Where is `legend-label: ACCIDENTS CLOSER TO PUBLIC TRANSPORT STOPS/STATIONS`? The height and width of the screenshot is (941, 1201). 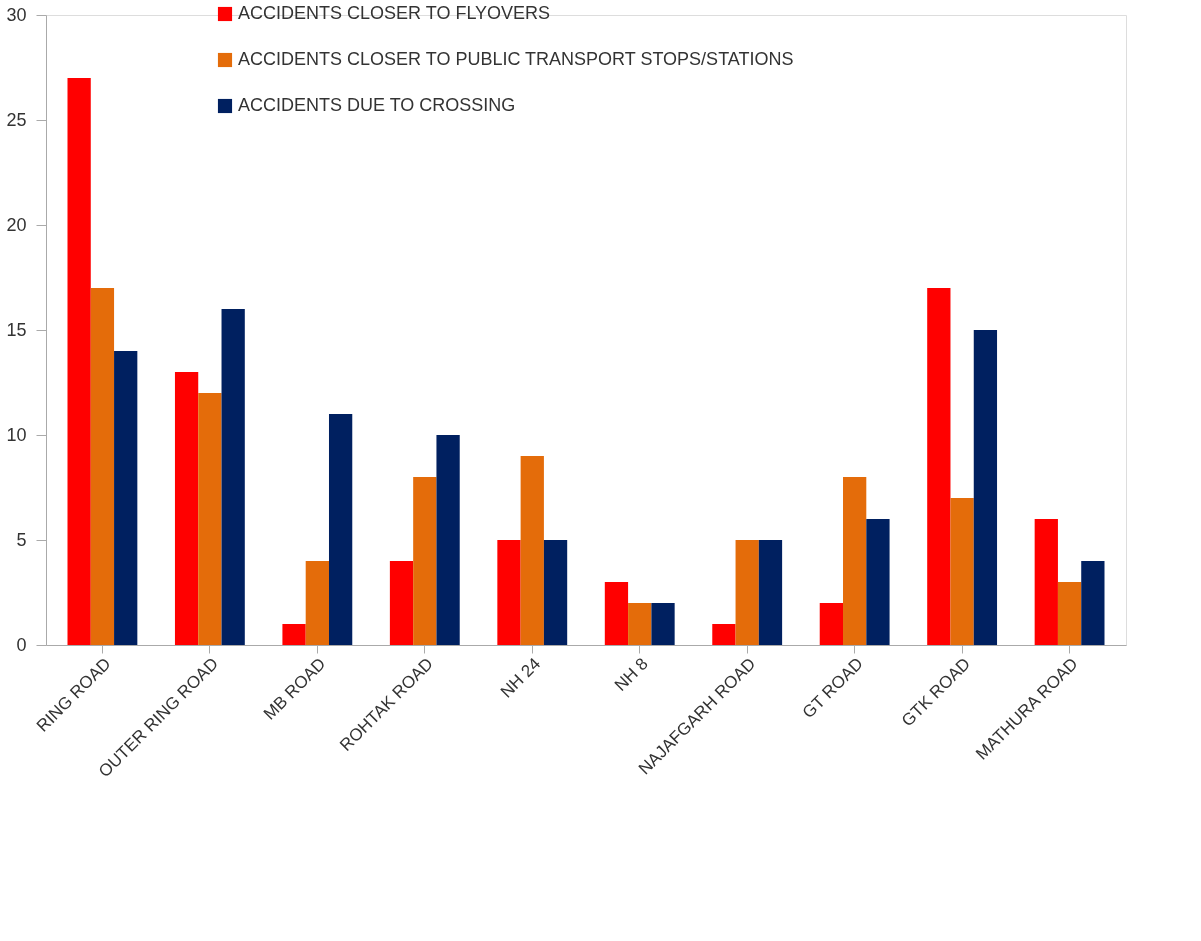
legend-label: ACCIDENTS CLOSER TO PUBLIC TRANSPORT STOPS/STATIONS is located at coordinates (516, 59).